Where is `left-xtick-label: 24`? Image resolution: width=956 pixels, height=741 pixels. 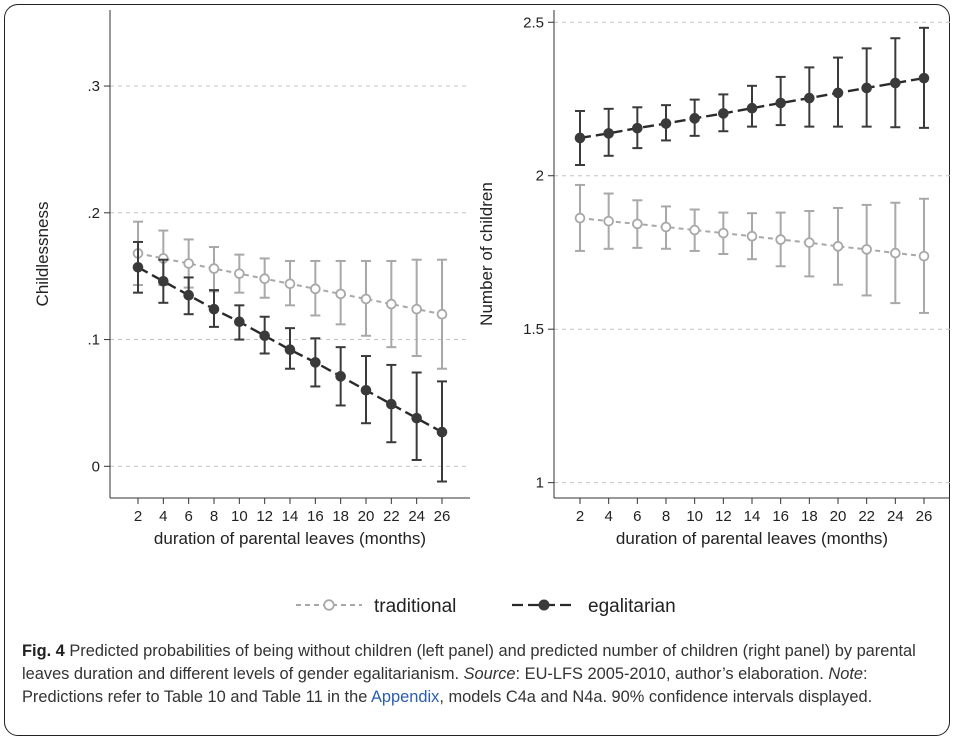
left-xtick-label: 24 is located at coordinates (416, 516).